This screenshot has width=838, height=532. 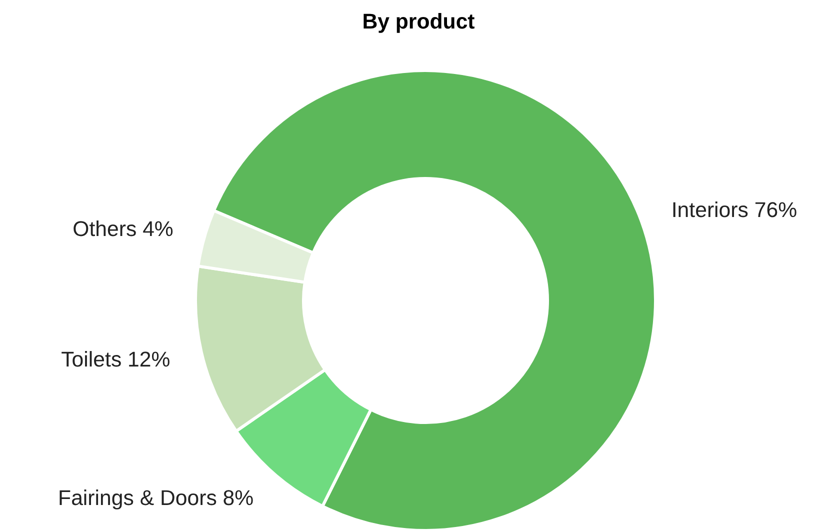 What do you see at coordinates (418, 22) in the screenshot?
I see `chart-title: By product` at bounding box center [418, 22].